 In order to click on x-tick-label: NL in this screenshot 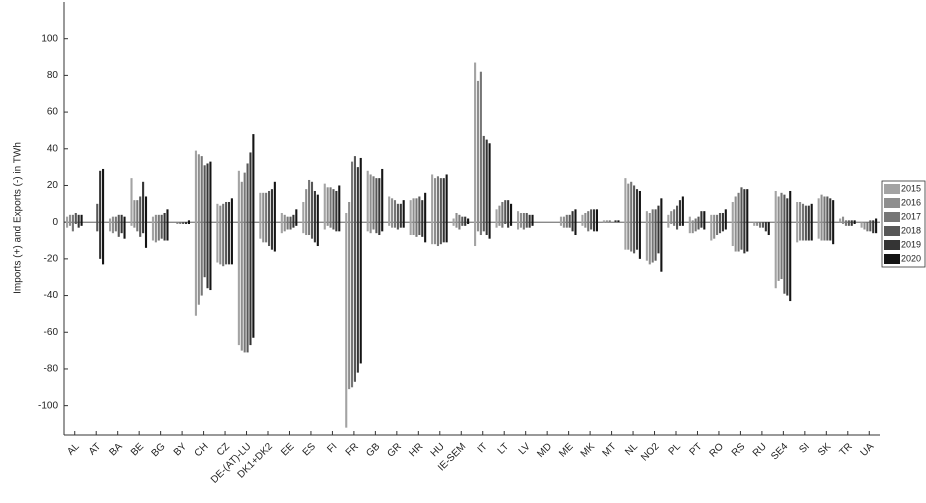, I will do `click(631, 449)`.